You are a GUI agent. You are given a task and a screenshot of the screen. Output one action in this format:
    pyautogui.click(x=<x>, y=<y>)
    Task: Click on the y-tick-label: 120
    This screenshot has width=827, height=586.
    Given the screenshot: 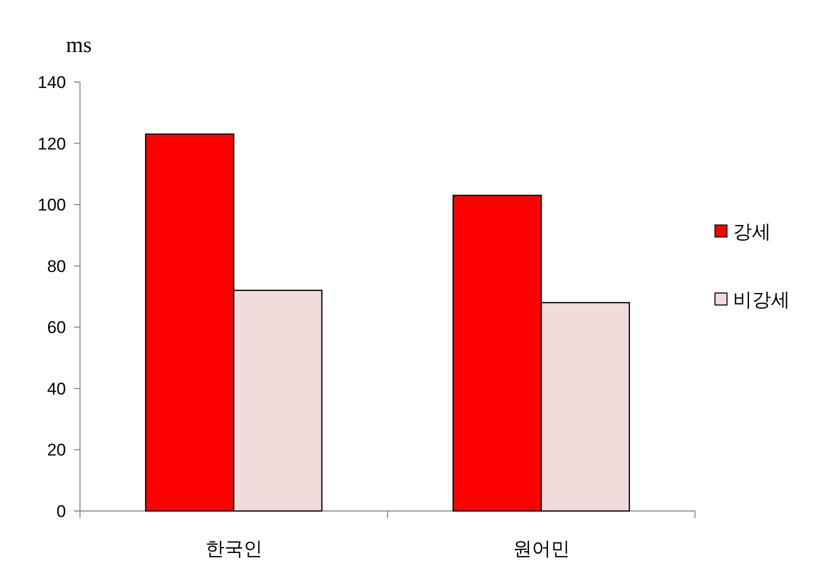 What is the action you would take?
    pyautogui.click(x=52, y=144)
    